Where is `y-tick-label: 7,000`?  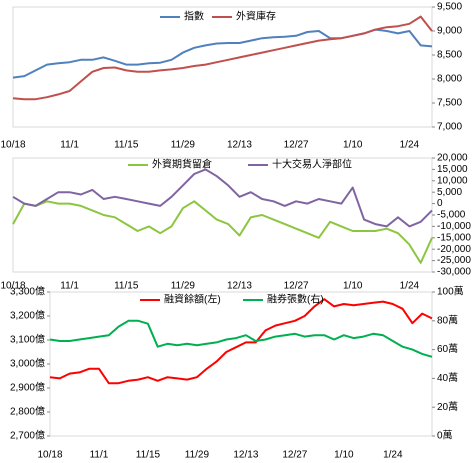
y-tick-label: 7,000 is located at coordinates (449, 127).